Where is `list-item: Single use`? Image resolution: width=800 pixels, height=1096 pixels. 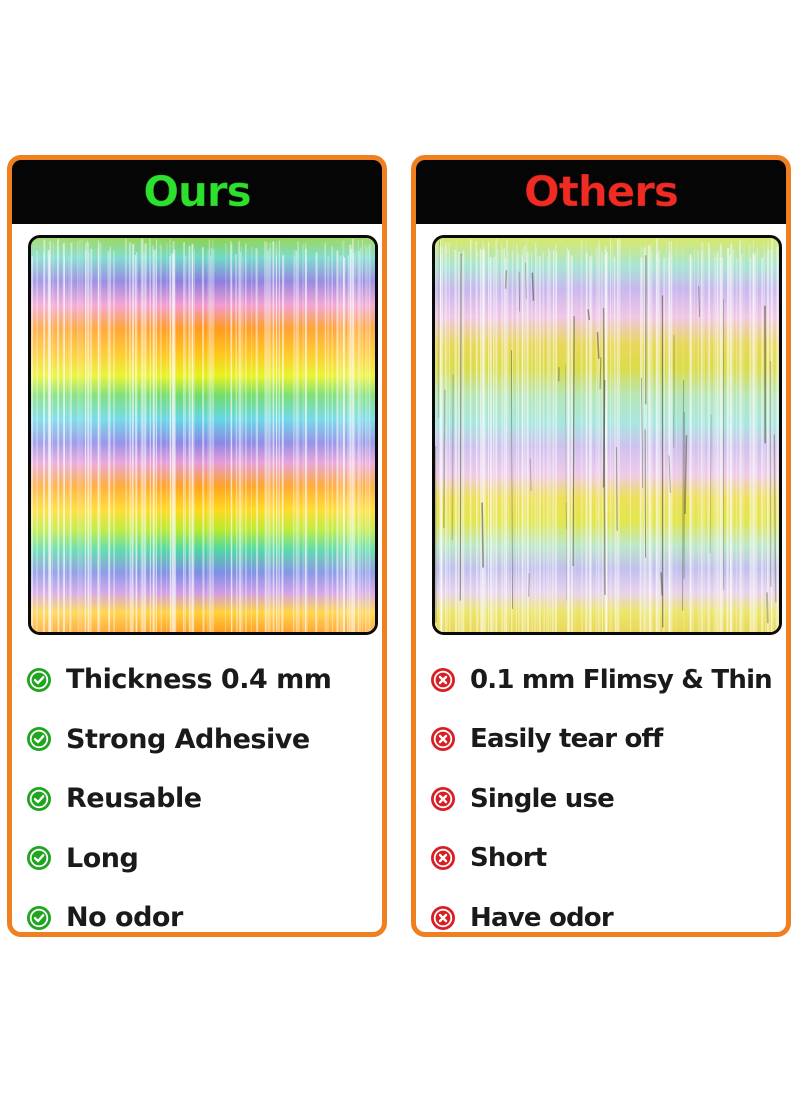
list-item: Single use is located at coordinates (605, 799).